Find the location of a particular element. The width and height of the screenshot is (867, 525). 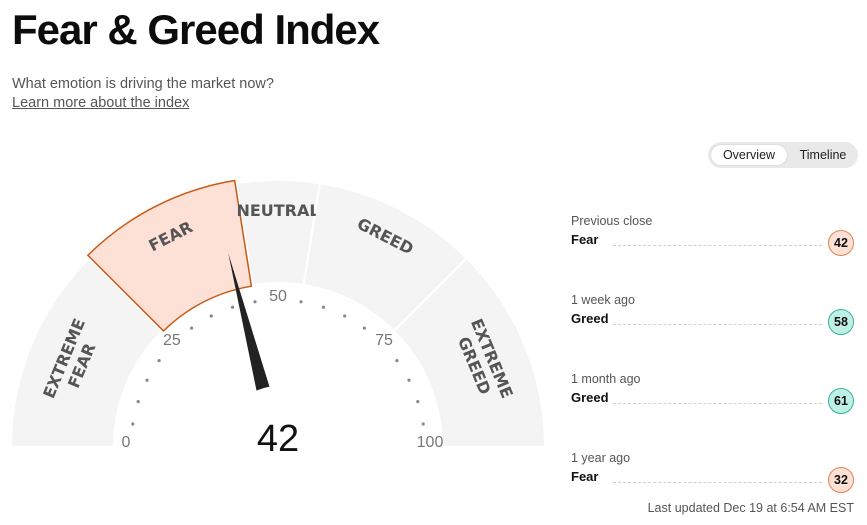

history-row-1-year: 1 year ago Fear 32 is located at coordinates (712, 481).